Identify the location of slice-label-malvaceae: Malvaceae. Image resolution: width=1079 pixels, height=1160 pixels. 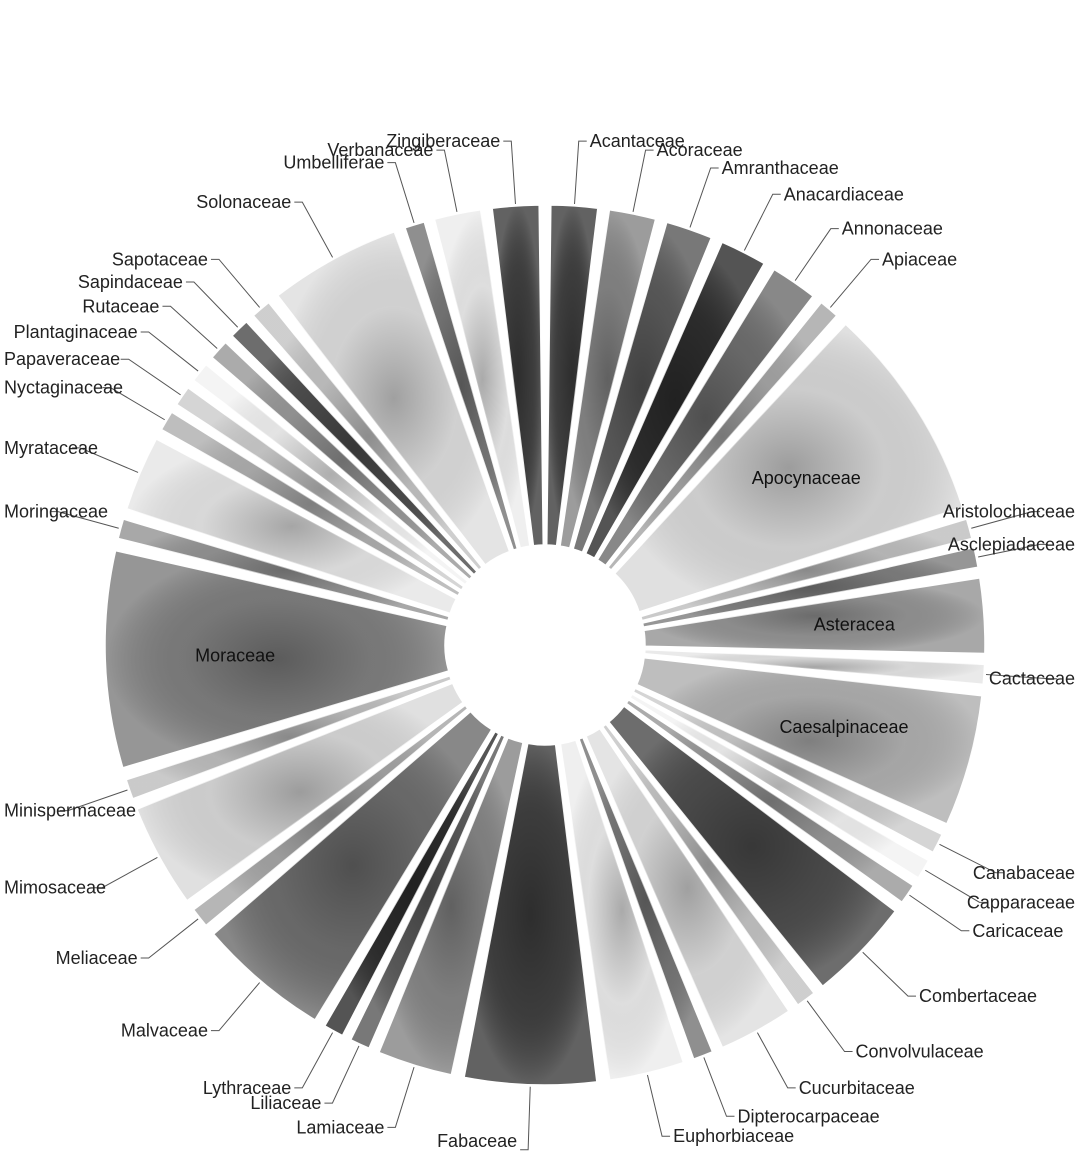
(164, 1031).